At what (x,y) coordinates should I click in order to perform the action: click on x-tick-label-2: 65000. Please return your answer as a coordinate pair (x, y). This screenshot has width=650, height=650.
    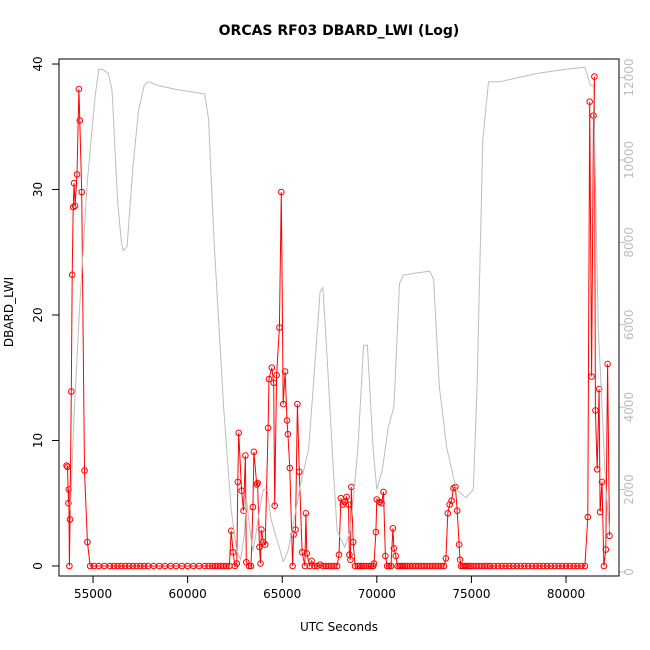
    Looking at the image, I should click on (282, 594).